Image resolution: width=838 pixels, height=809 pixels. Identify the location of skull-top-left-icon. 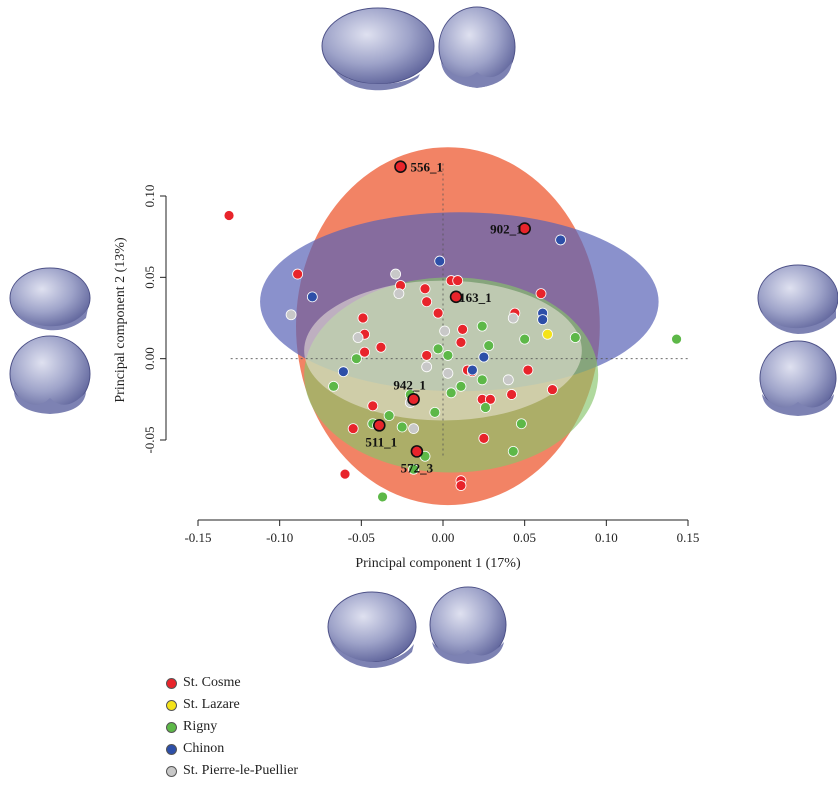
(378, 49).